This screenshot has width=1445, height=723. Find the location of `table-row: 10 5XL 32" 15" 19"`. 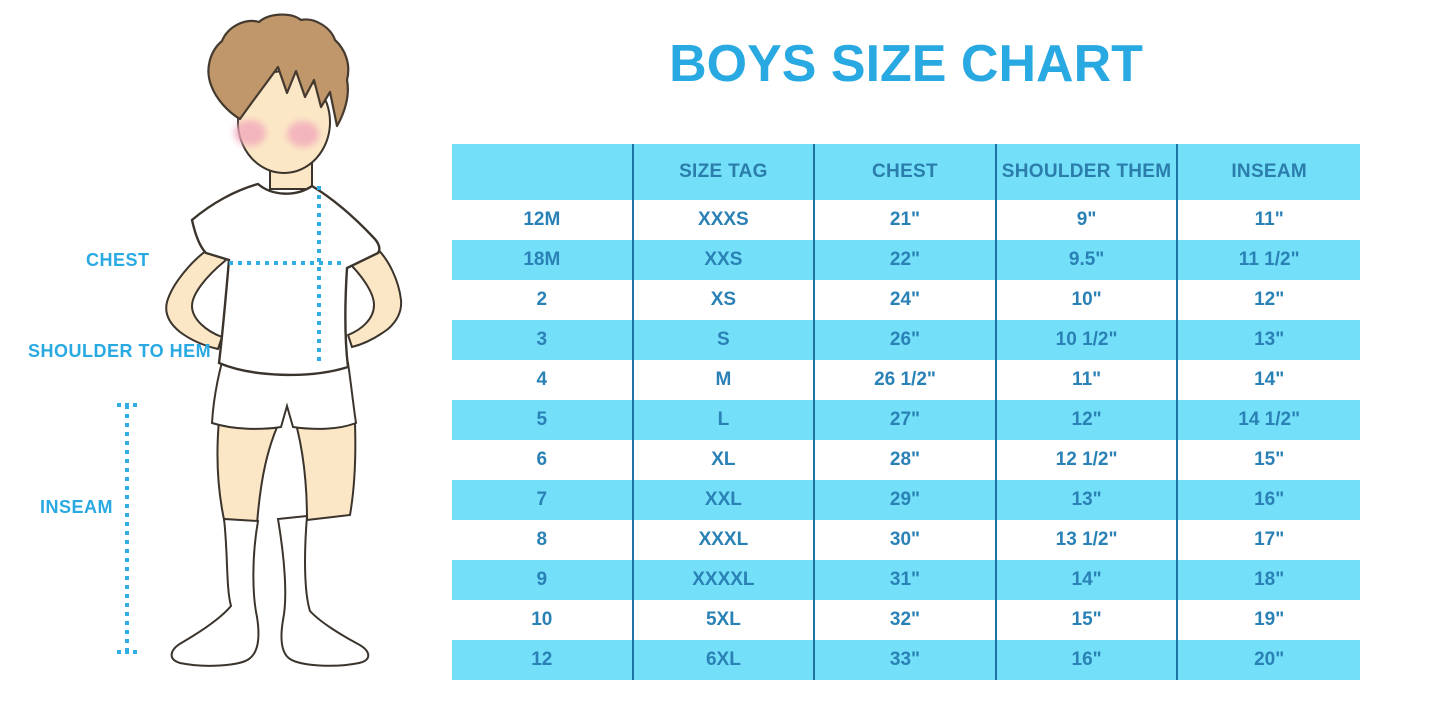

table-row: 10 5XL 32" 15" 19" is located at coordinates (906, 620).